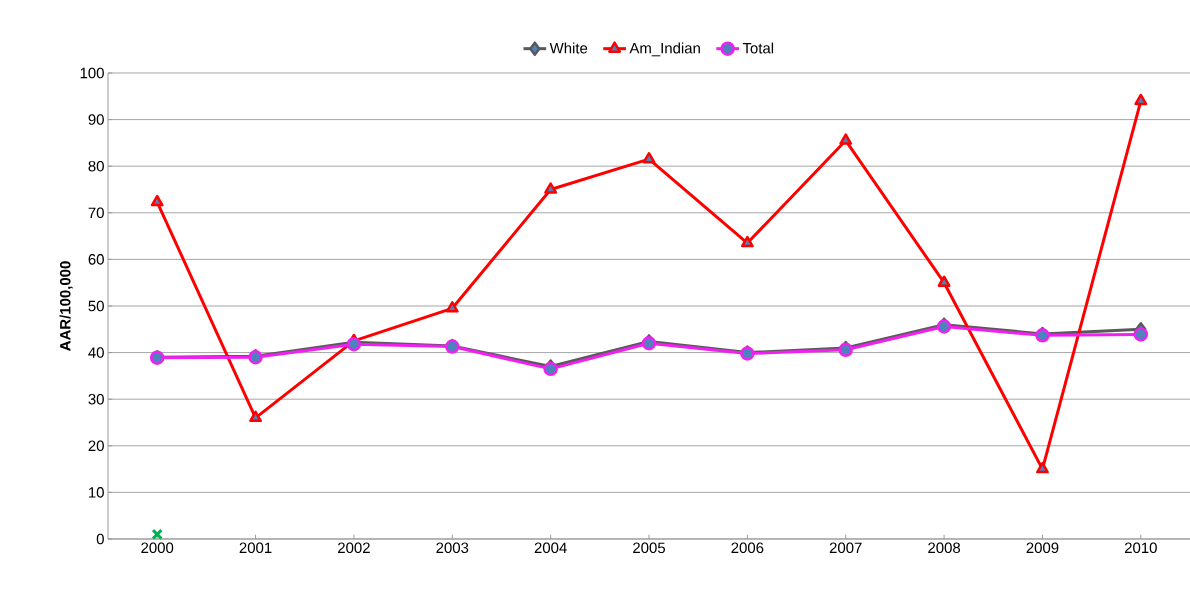 This screenshot has height=592, width=1190. Describe the element at coordinates (568, 48) in the screenshot. I see `legend-label: White` at that location.